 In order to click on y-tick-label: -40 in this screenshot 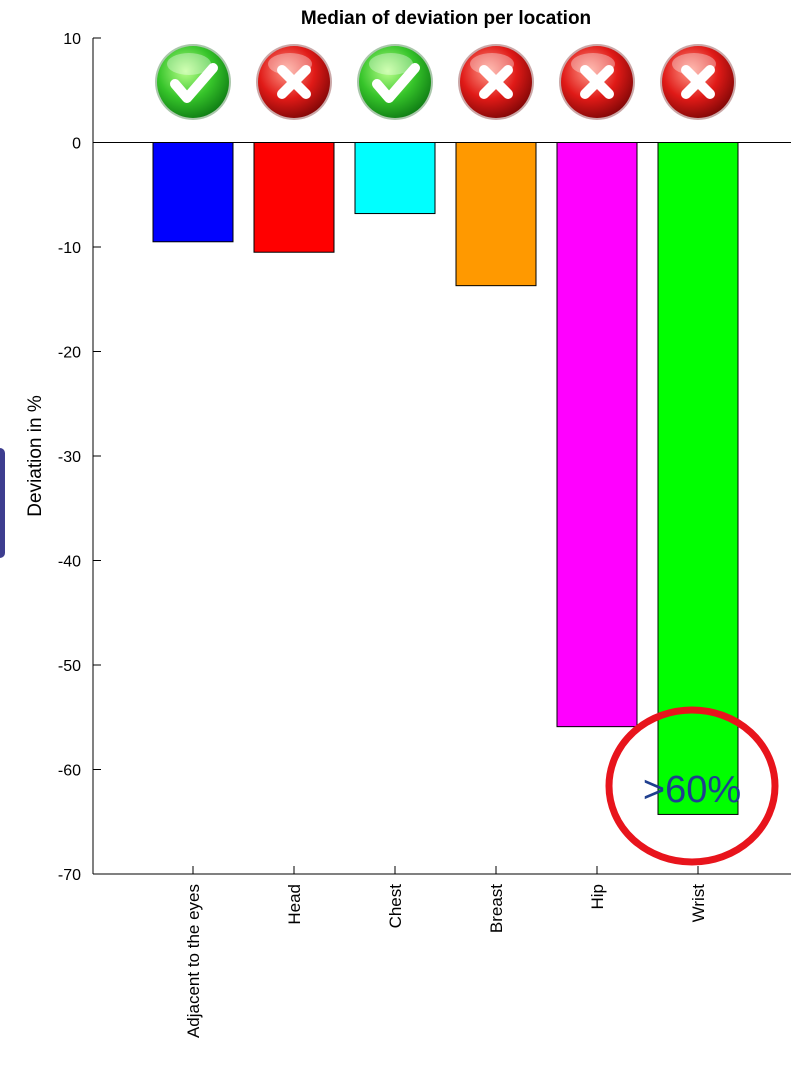, I will do `click(69, 562)`.